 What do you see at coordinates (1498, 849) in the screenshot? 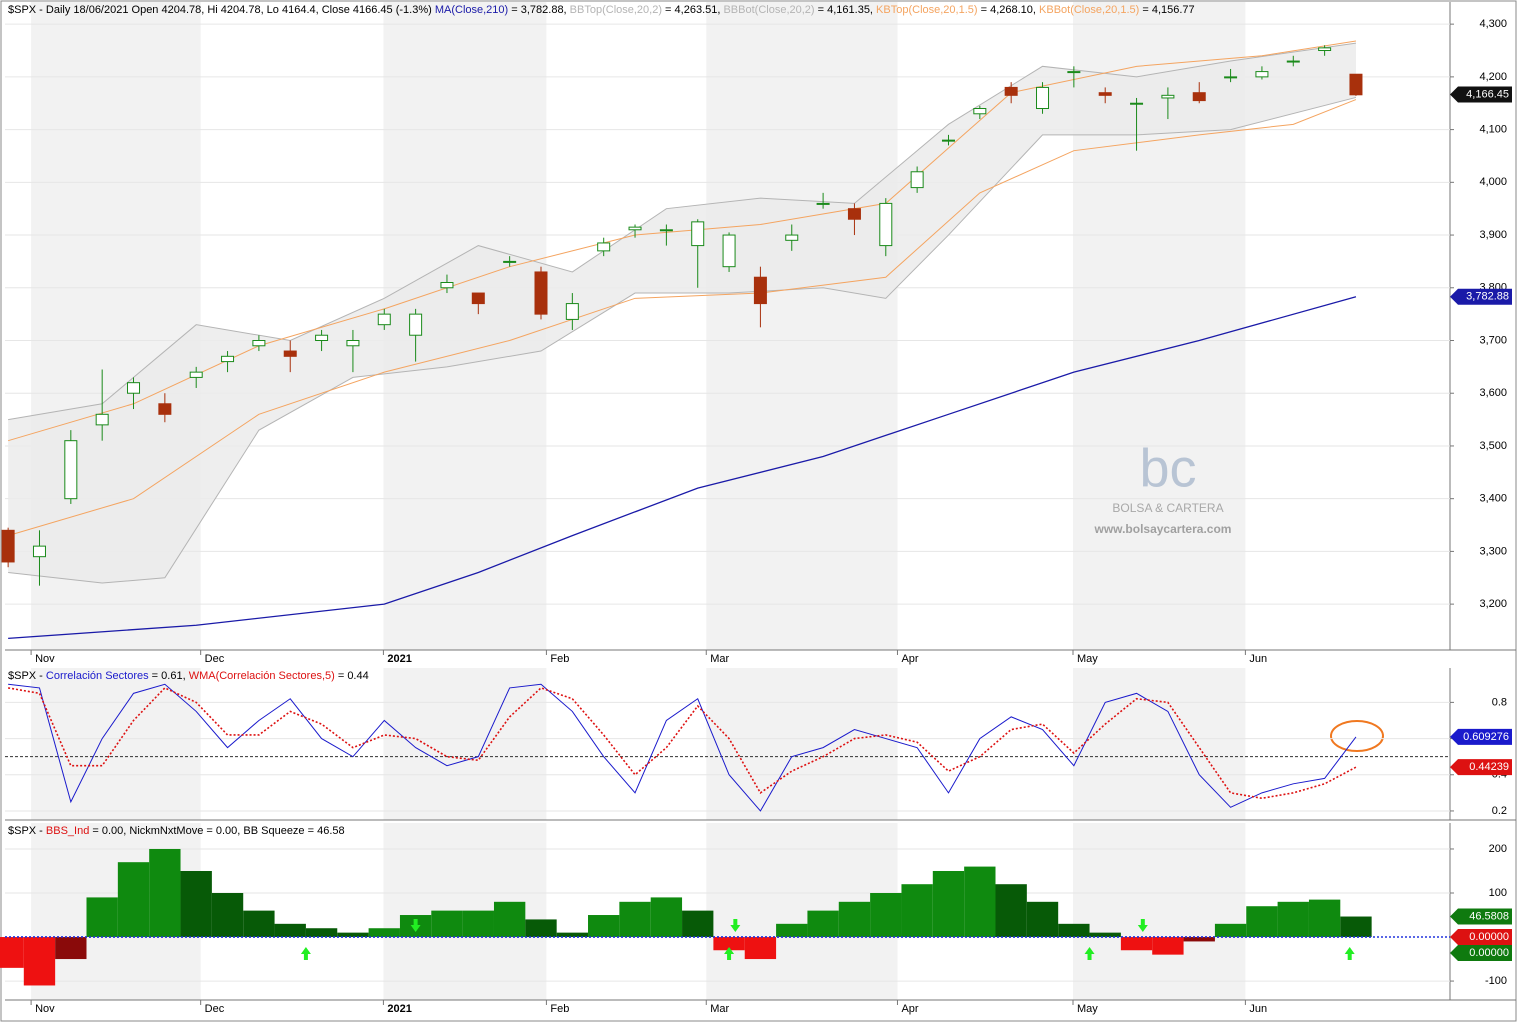
I see `y-tick-label: 200` at bounding box center [1498, 849].